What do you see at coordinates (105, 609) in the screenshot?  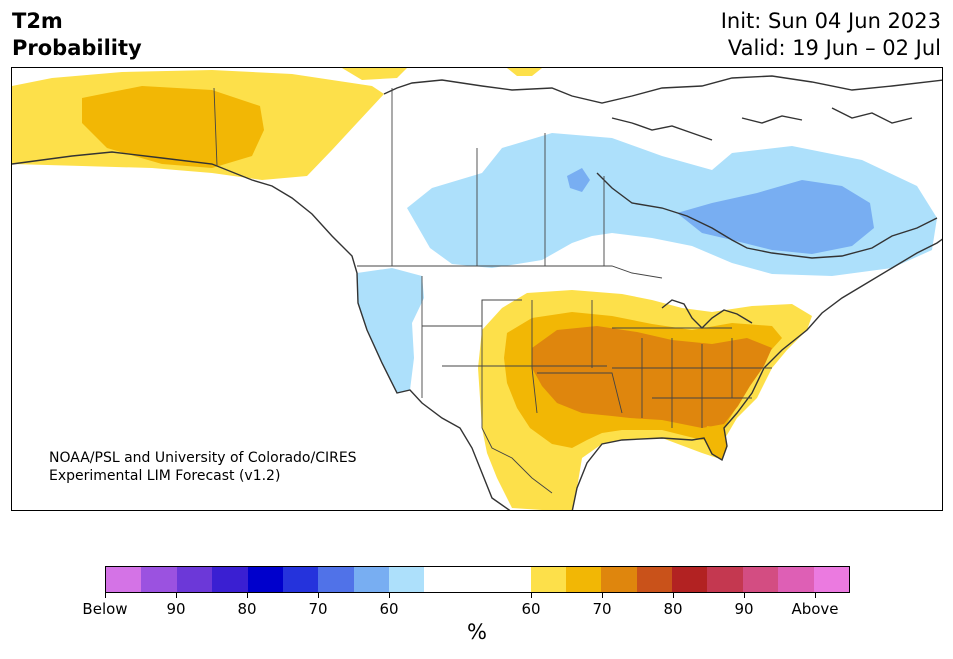 I see `colorbar-tick-label: Below` at bounding box center [105, 609].